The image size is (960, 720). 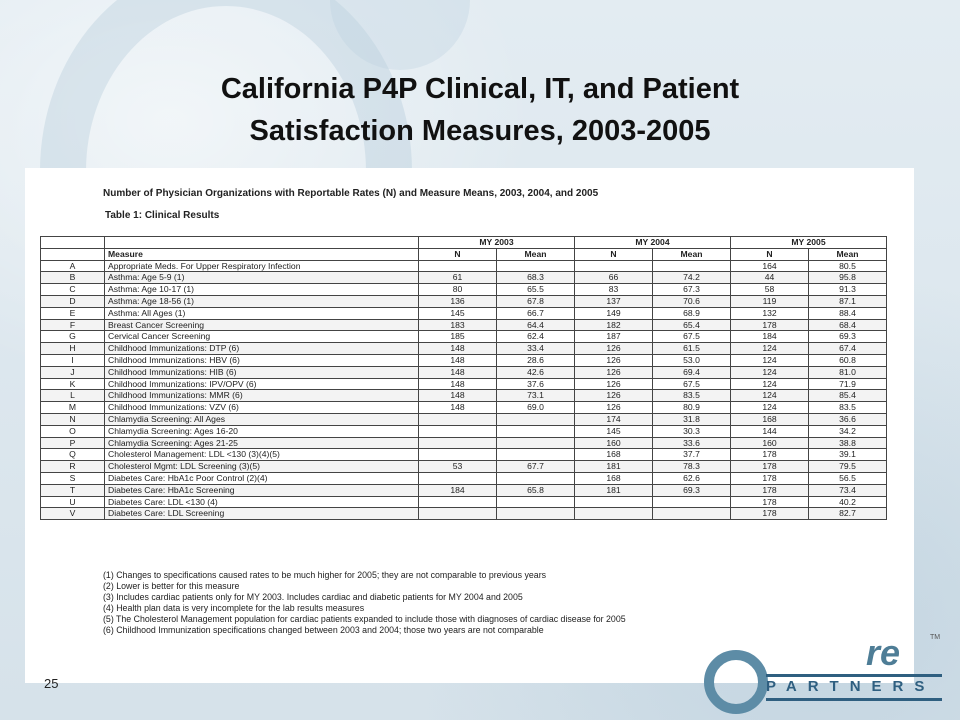 What do you see at coordinates (769, 443) in the screenshot?
I see `row-n-value: 160` at bounding box center [769, 443].